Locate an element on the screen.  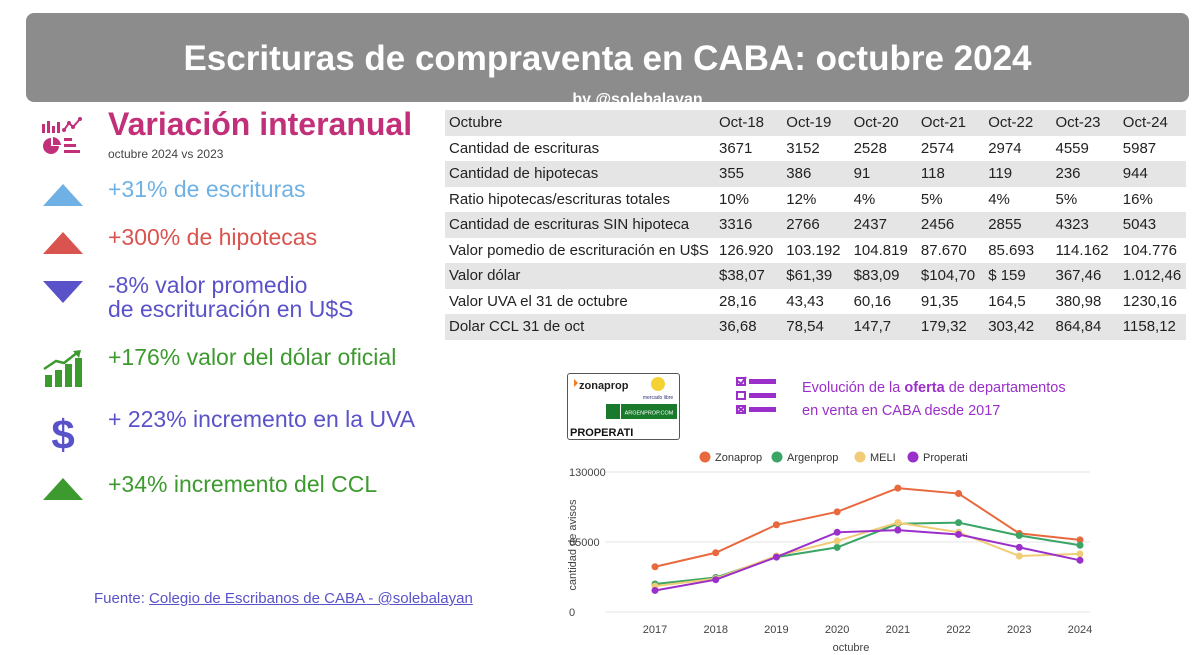
column-header: Oct-20 is located at coordinates (883, 123).